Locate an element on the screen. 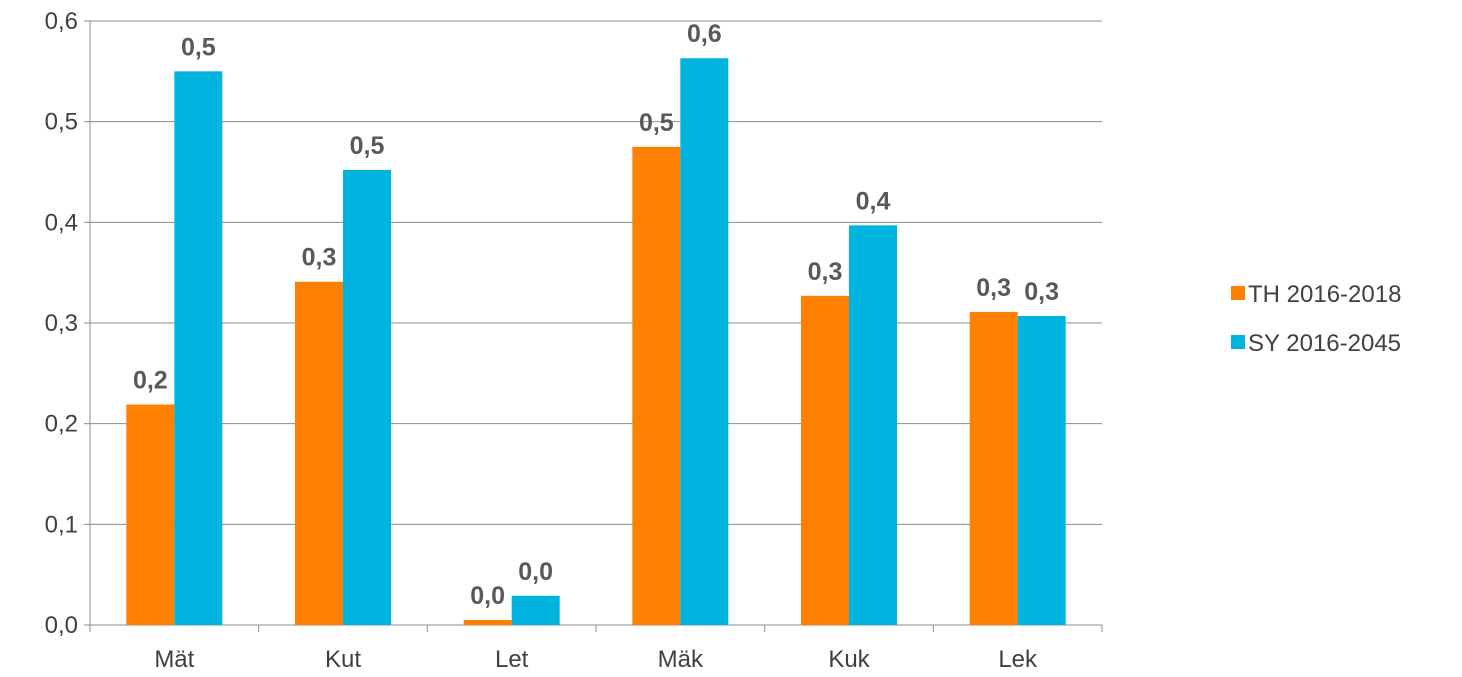 The height and width of the screenshot is (677, 1462). y-tick-label: 0,1 is located at coordinates (61, 524).